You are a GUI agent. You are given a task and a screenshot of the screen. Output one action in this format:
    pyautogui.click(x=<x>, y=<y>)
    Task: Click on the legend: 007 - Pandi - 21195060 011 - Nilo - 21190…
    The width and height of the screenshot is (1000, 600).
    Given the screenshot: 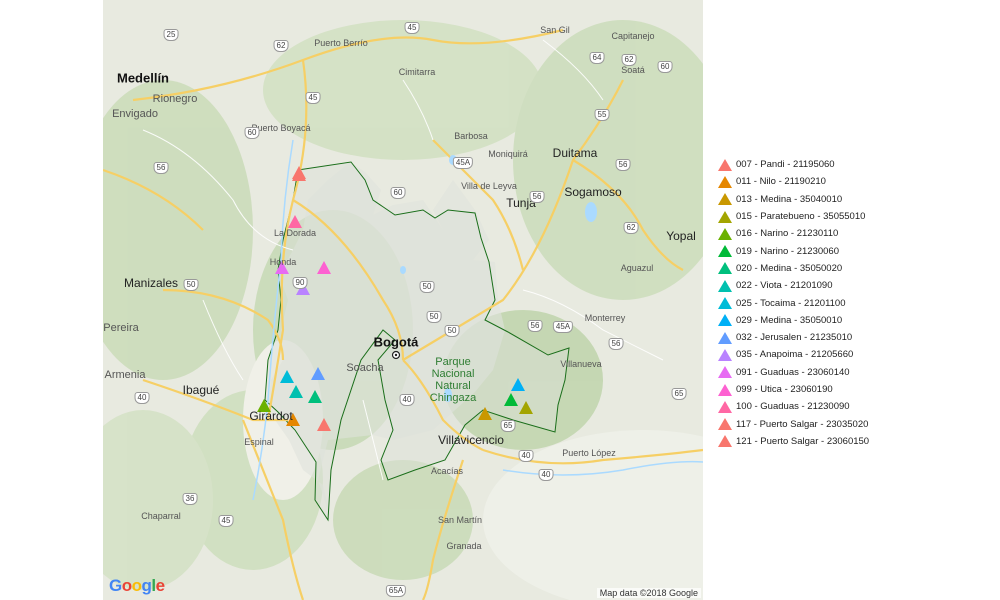 What is the action you would take?
    pyautogui.click(x=793, y=303)
    